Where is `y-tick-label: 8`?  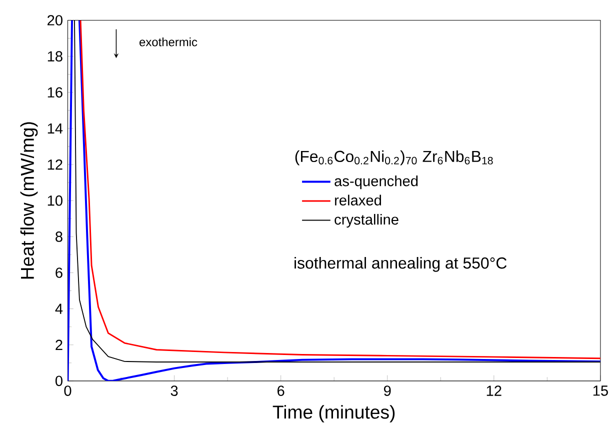 y-tick-label: 8 is located at coordinates (59, 236).